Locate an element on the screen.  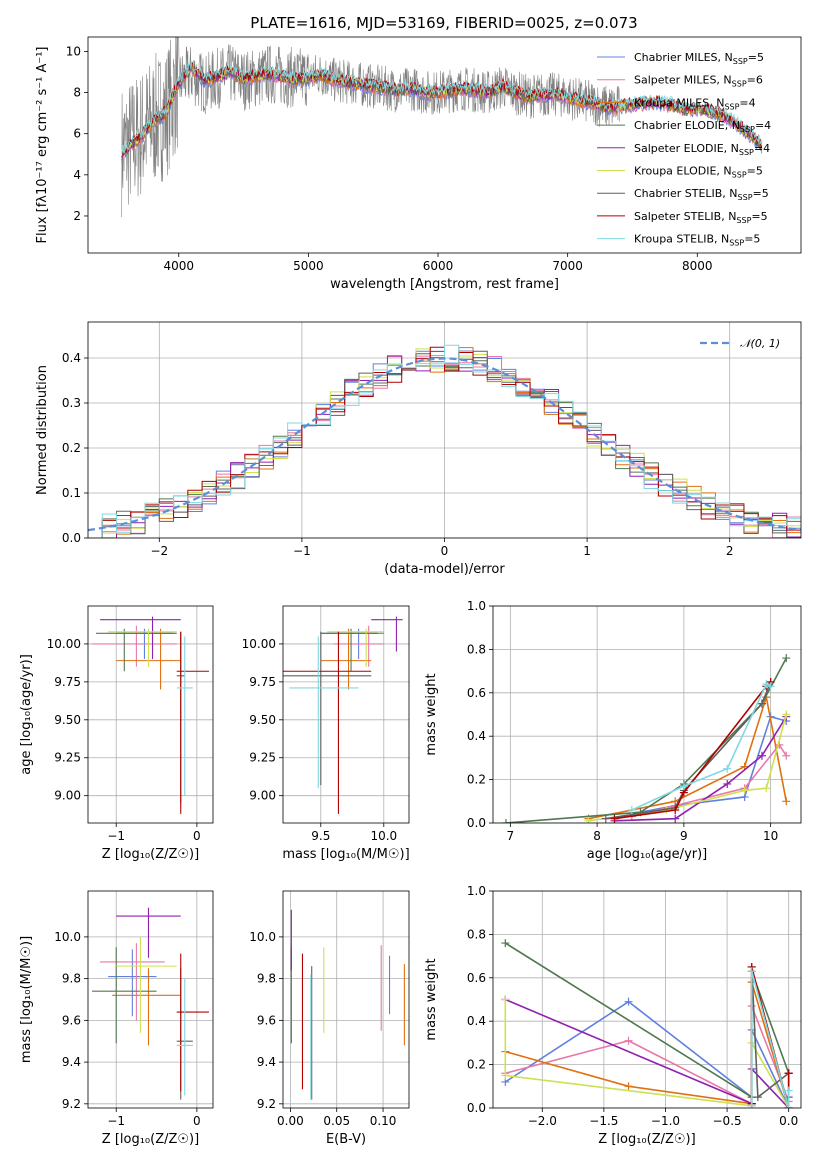
legend-entry: Chabrier STELIB, NSSP=5 is located at coordinates (701, 194).